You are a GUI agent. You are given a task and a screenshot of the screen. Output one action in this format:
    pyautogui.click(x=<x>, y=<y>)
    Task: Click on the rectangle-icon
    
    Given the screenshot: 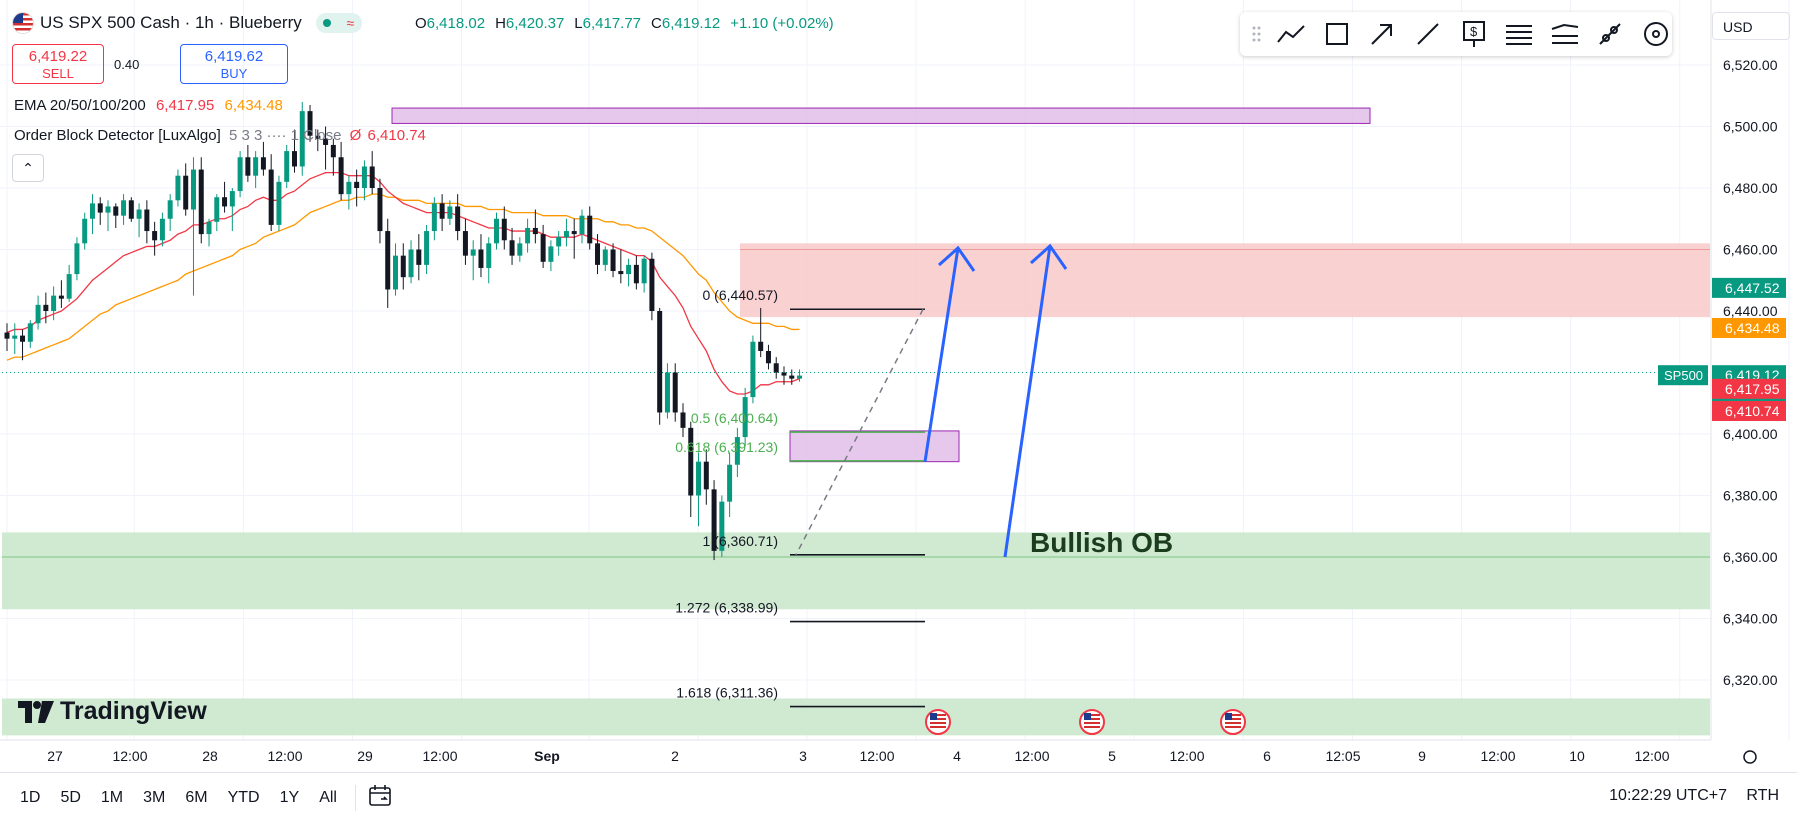 What is the action you would take?
    pyautogui.click(x=1337, y=34)
    